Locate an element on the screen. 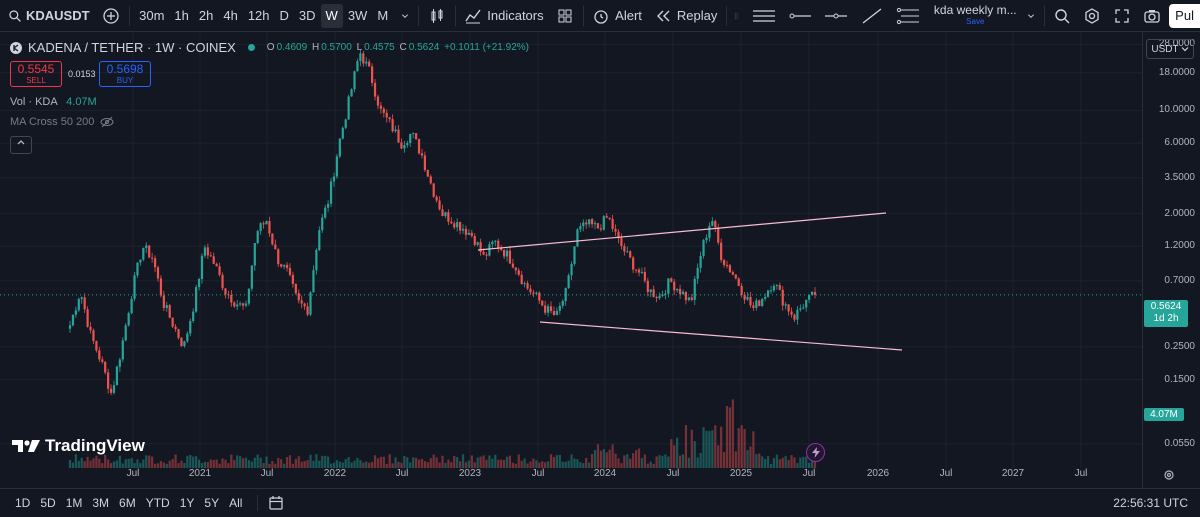 The width and height of the screenshot is (1200, 517). timeframe-1h: 1h is located at coordinates (181, 15).